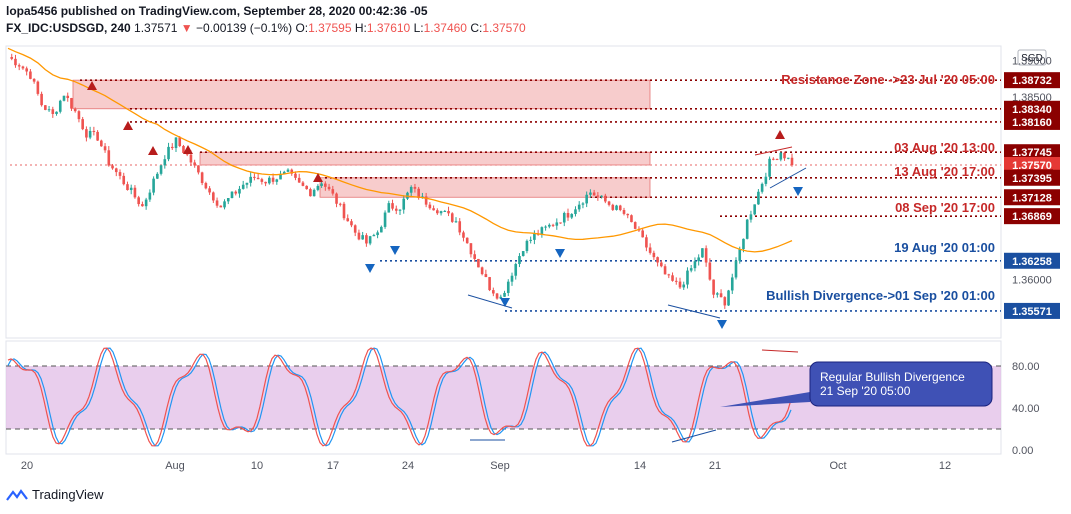  What do you see at coordinates (244, 28) in the screenshot?
I see `price-change: −0.00139 (−0.1%)` at bounding box center [244, 28].